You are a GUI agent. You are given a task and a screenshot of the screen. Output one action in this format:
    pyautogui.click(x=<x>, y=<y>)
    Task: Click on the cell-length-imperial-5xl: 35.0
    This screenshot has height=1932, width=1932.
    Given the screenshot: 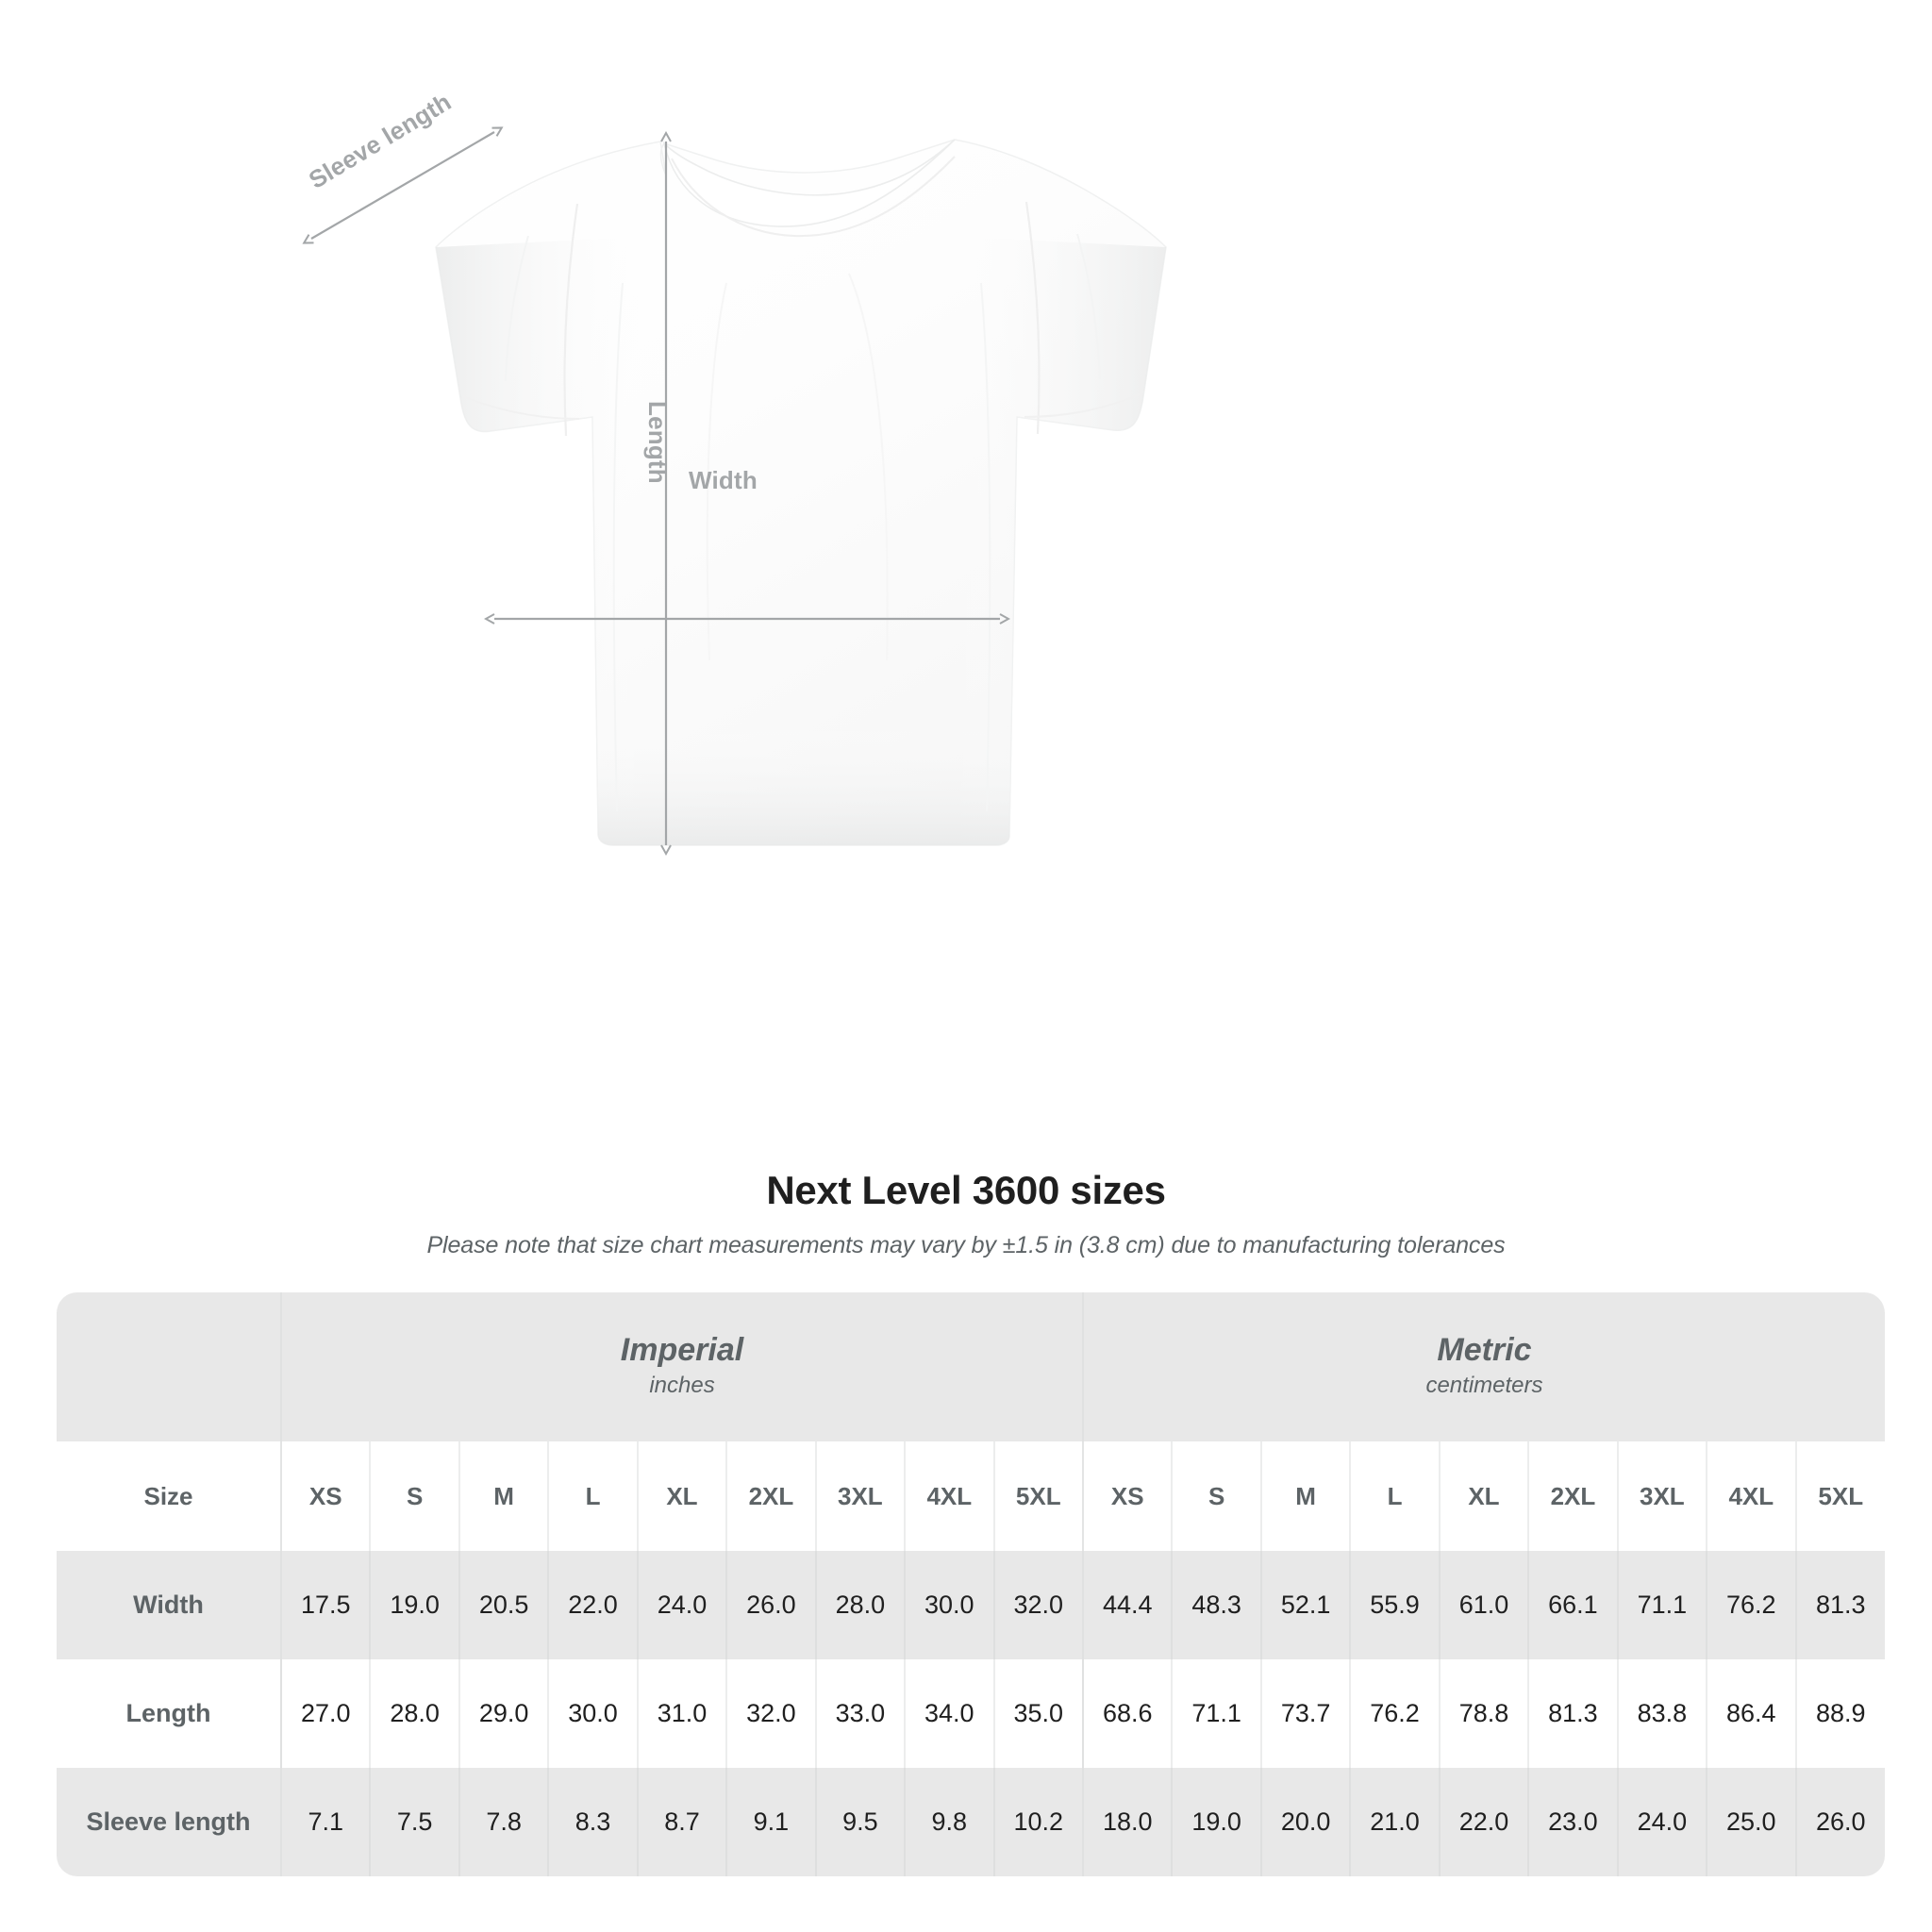 What is the action you would take?
    pyautogui.click(x=1037, y=1714)
    